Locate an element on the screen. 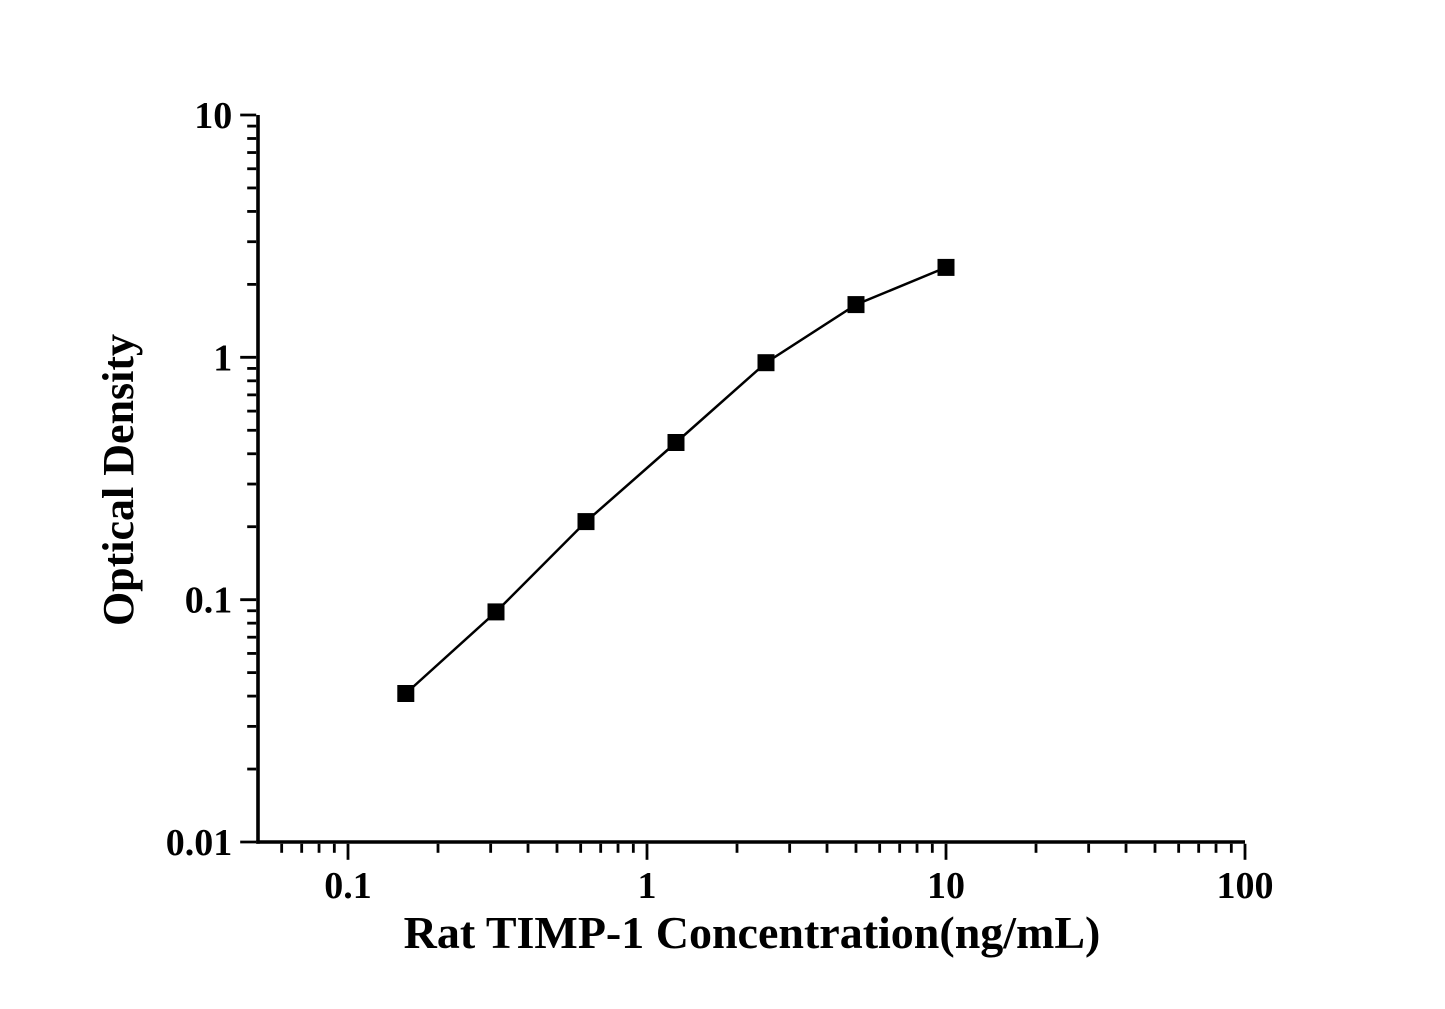  x-axis-title: Rat TIMP-1 Concentration(ng/mL) is located at coordinates (752, 932).